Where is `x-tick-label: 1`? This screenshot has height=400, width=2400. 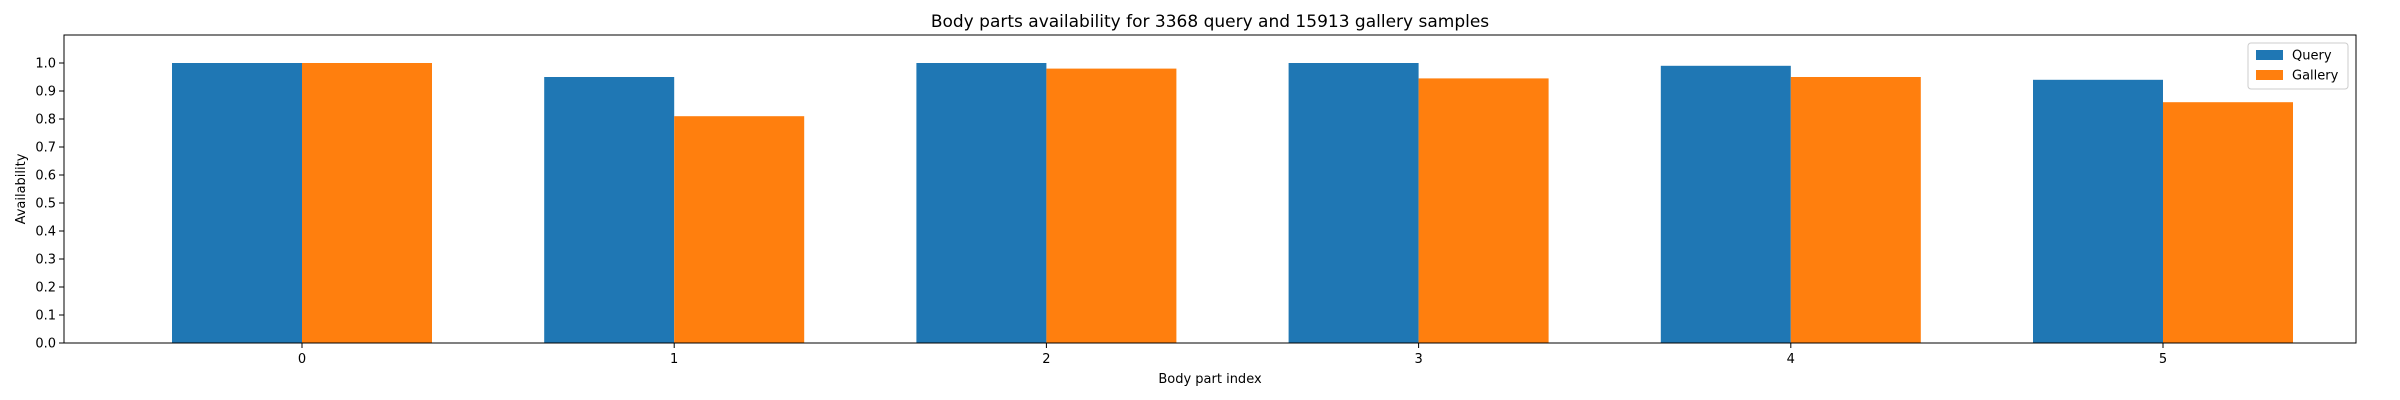
x-tick-label: 1 is located at coordinates (674, 359).